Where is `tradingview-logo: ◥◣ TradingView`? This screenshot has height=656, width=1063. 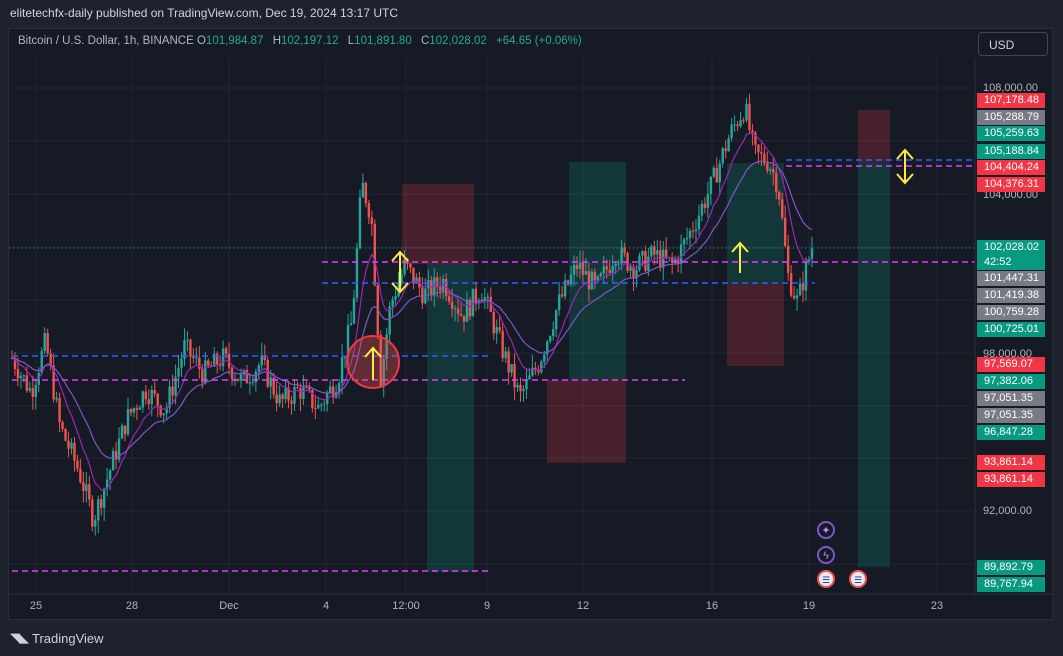 tradingview-logo: ◥◣ TradingView is located at coordinates (57, 638).